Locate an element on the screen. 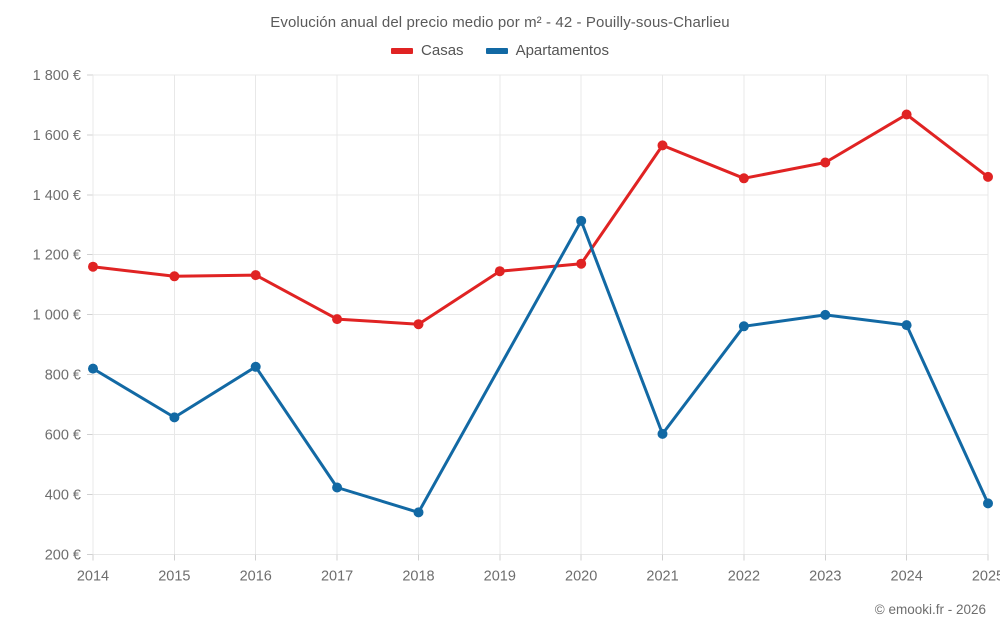  x-tick-label: 2025 is located at coordinates (986, 576).